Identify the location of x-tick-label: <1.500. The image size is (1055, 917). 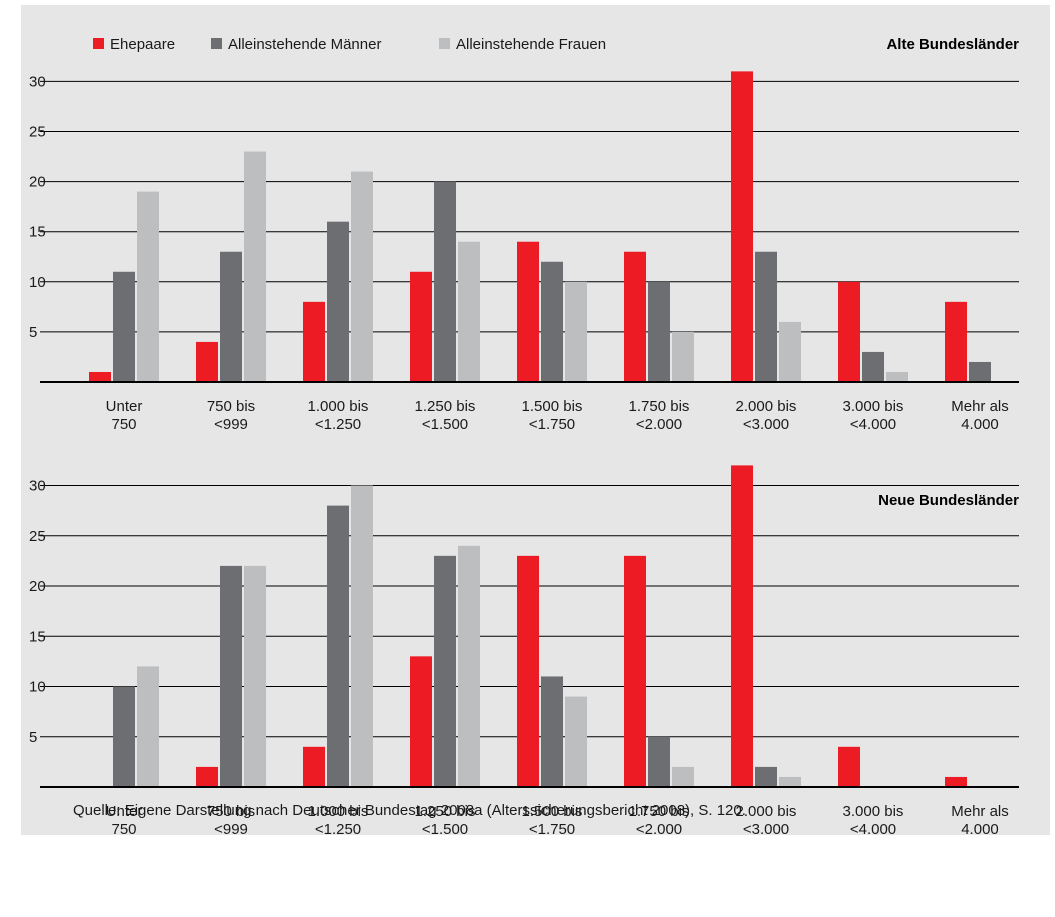
(445, 828).